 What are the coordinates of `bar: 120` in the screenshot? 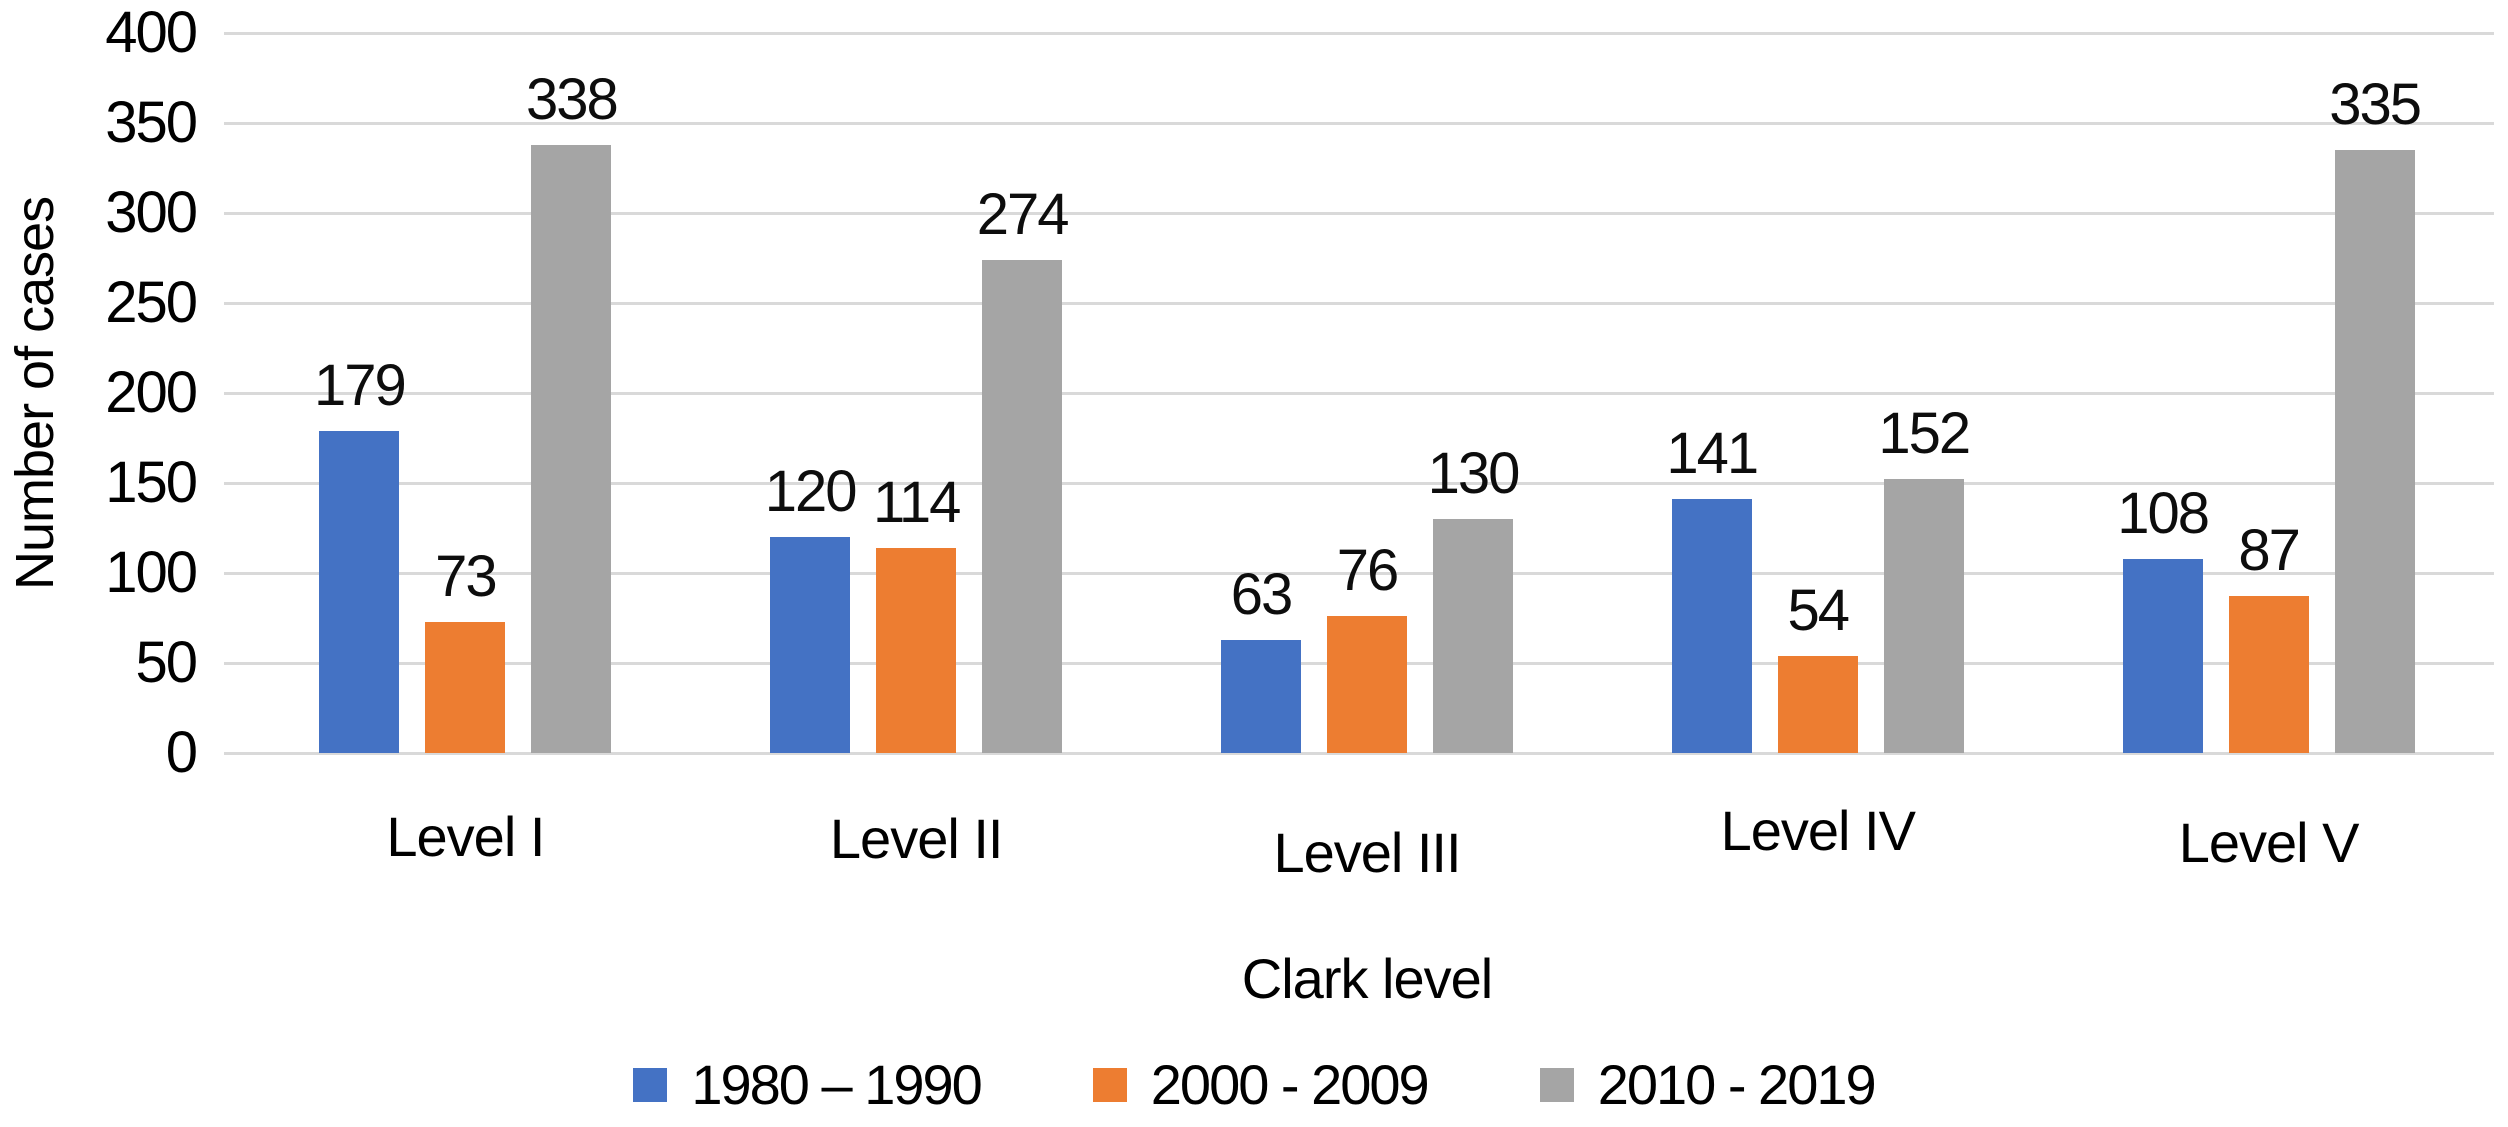 It's located at (811, 606).